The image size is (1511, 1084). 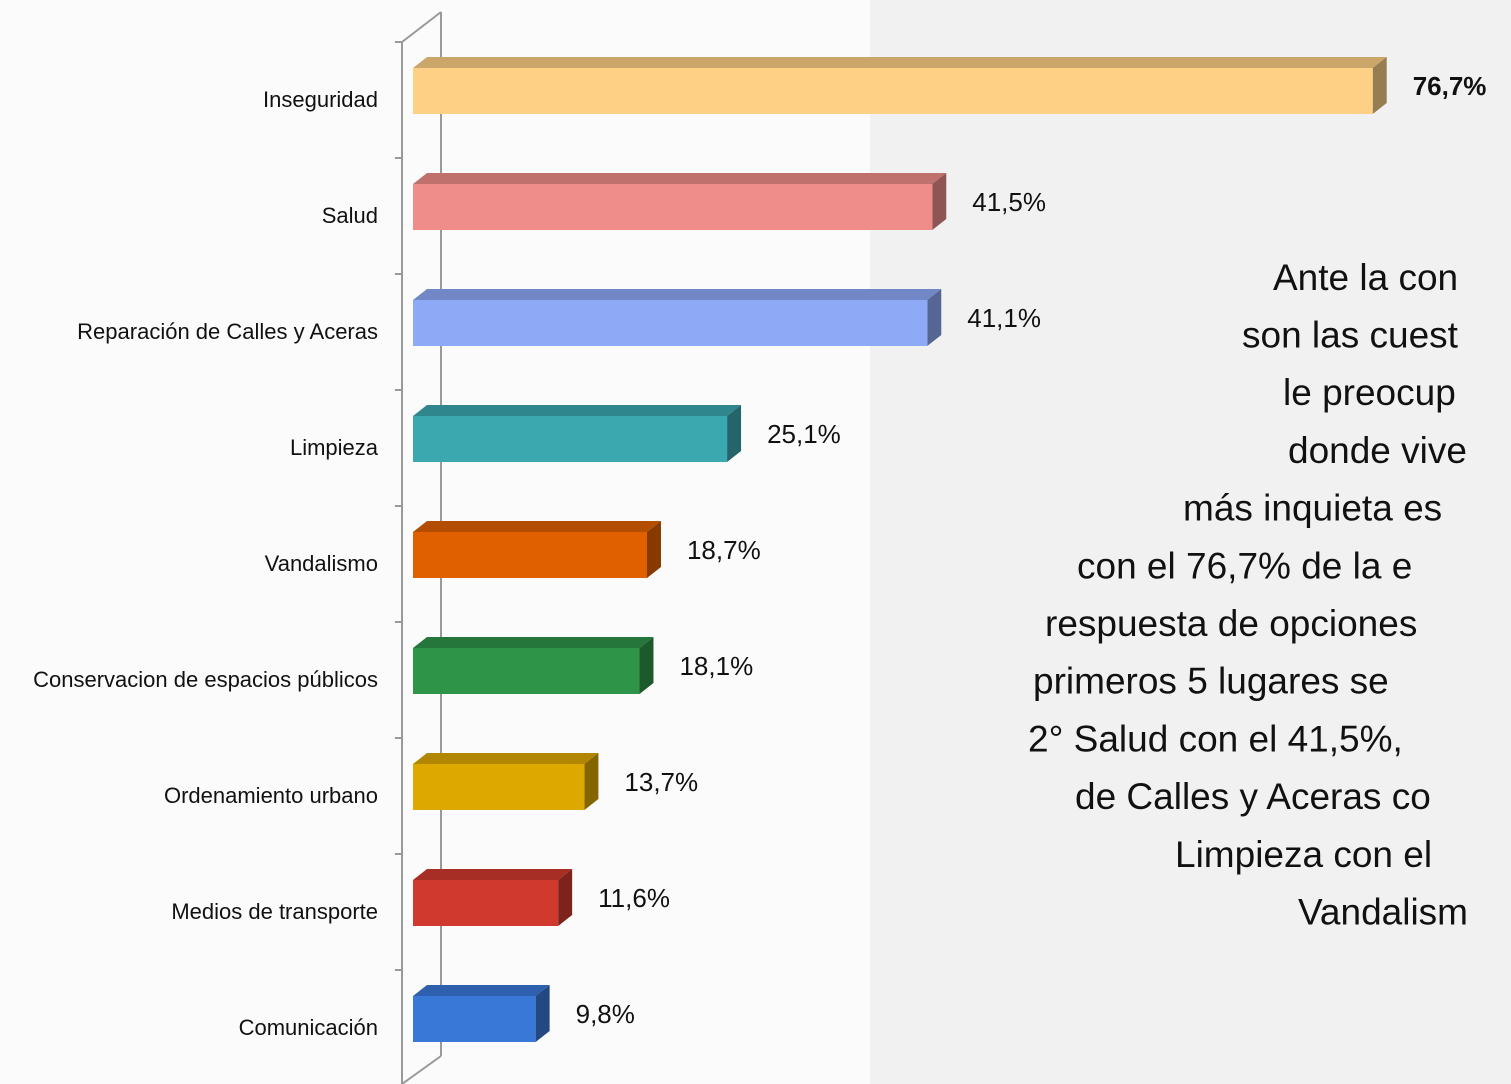 I want to click on annotation-line: con el 76,7% de la e, so click(x=1244, y=565).